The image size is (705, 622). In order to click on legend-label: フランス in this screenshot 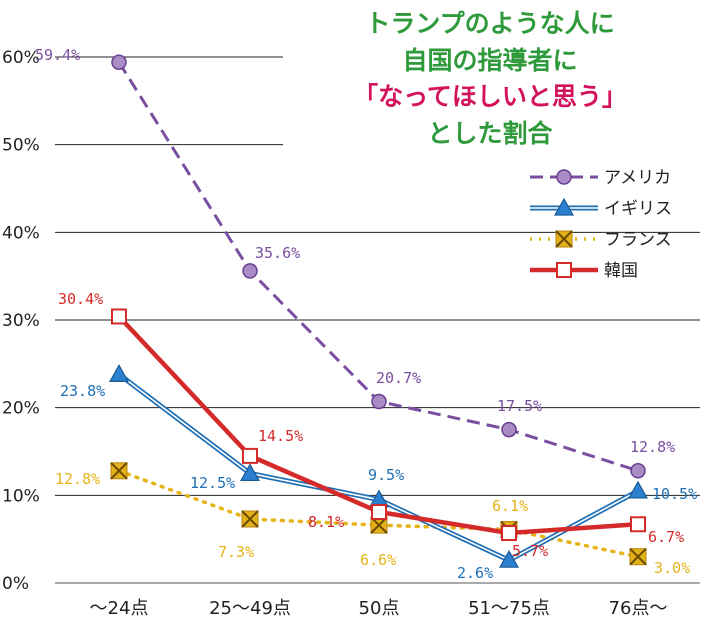, I will do `click(638, 240)`.